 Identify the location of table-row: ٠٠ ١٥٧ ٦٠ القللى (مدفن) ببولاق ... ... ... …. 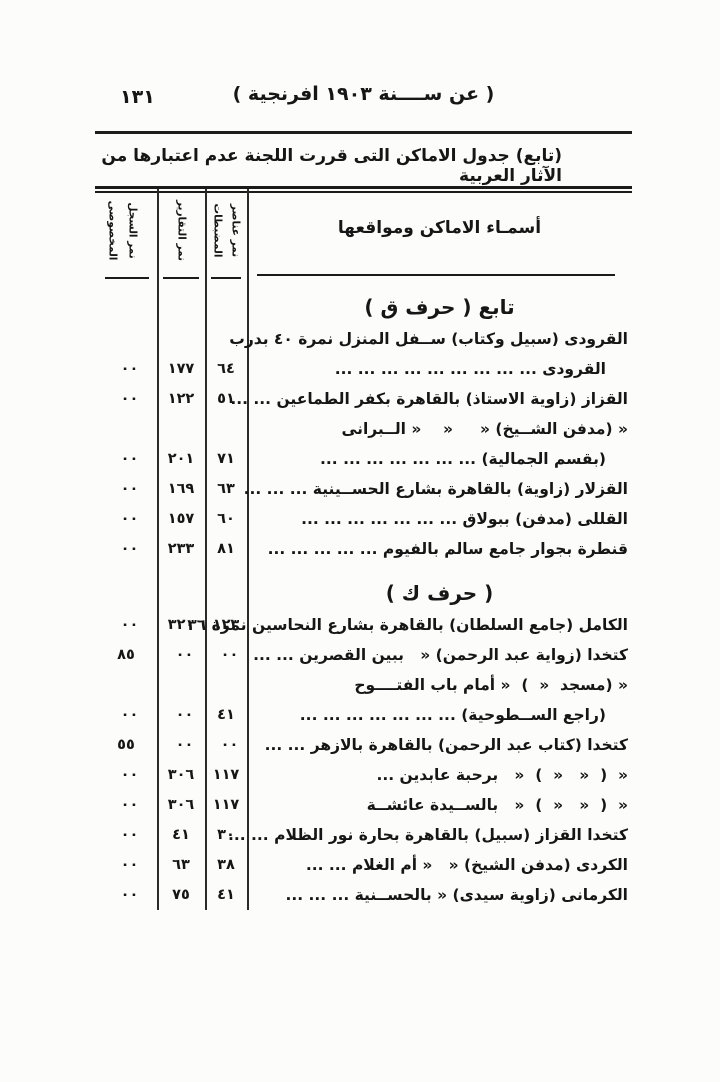
(363, 519).